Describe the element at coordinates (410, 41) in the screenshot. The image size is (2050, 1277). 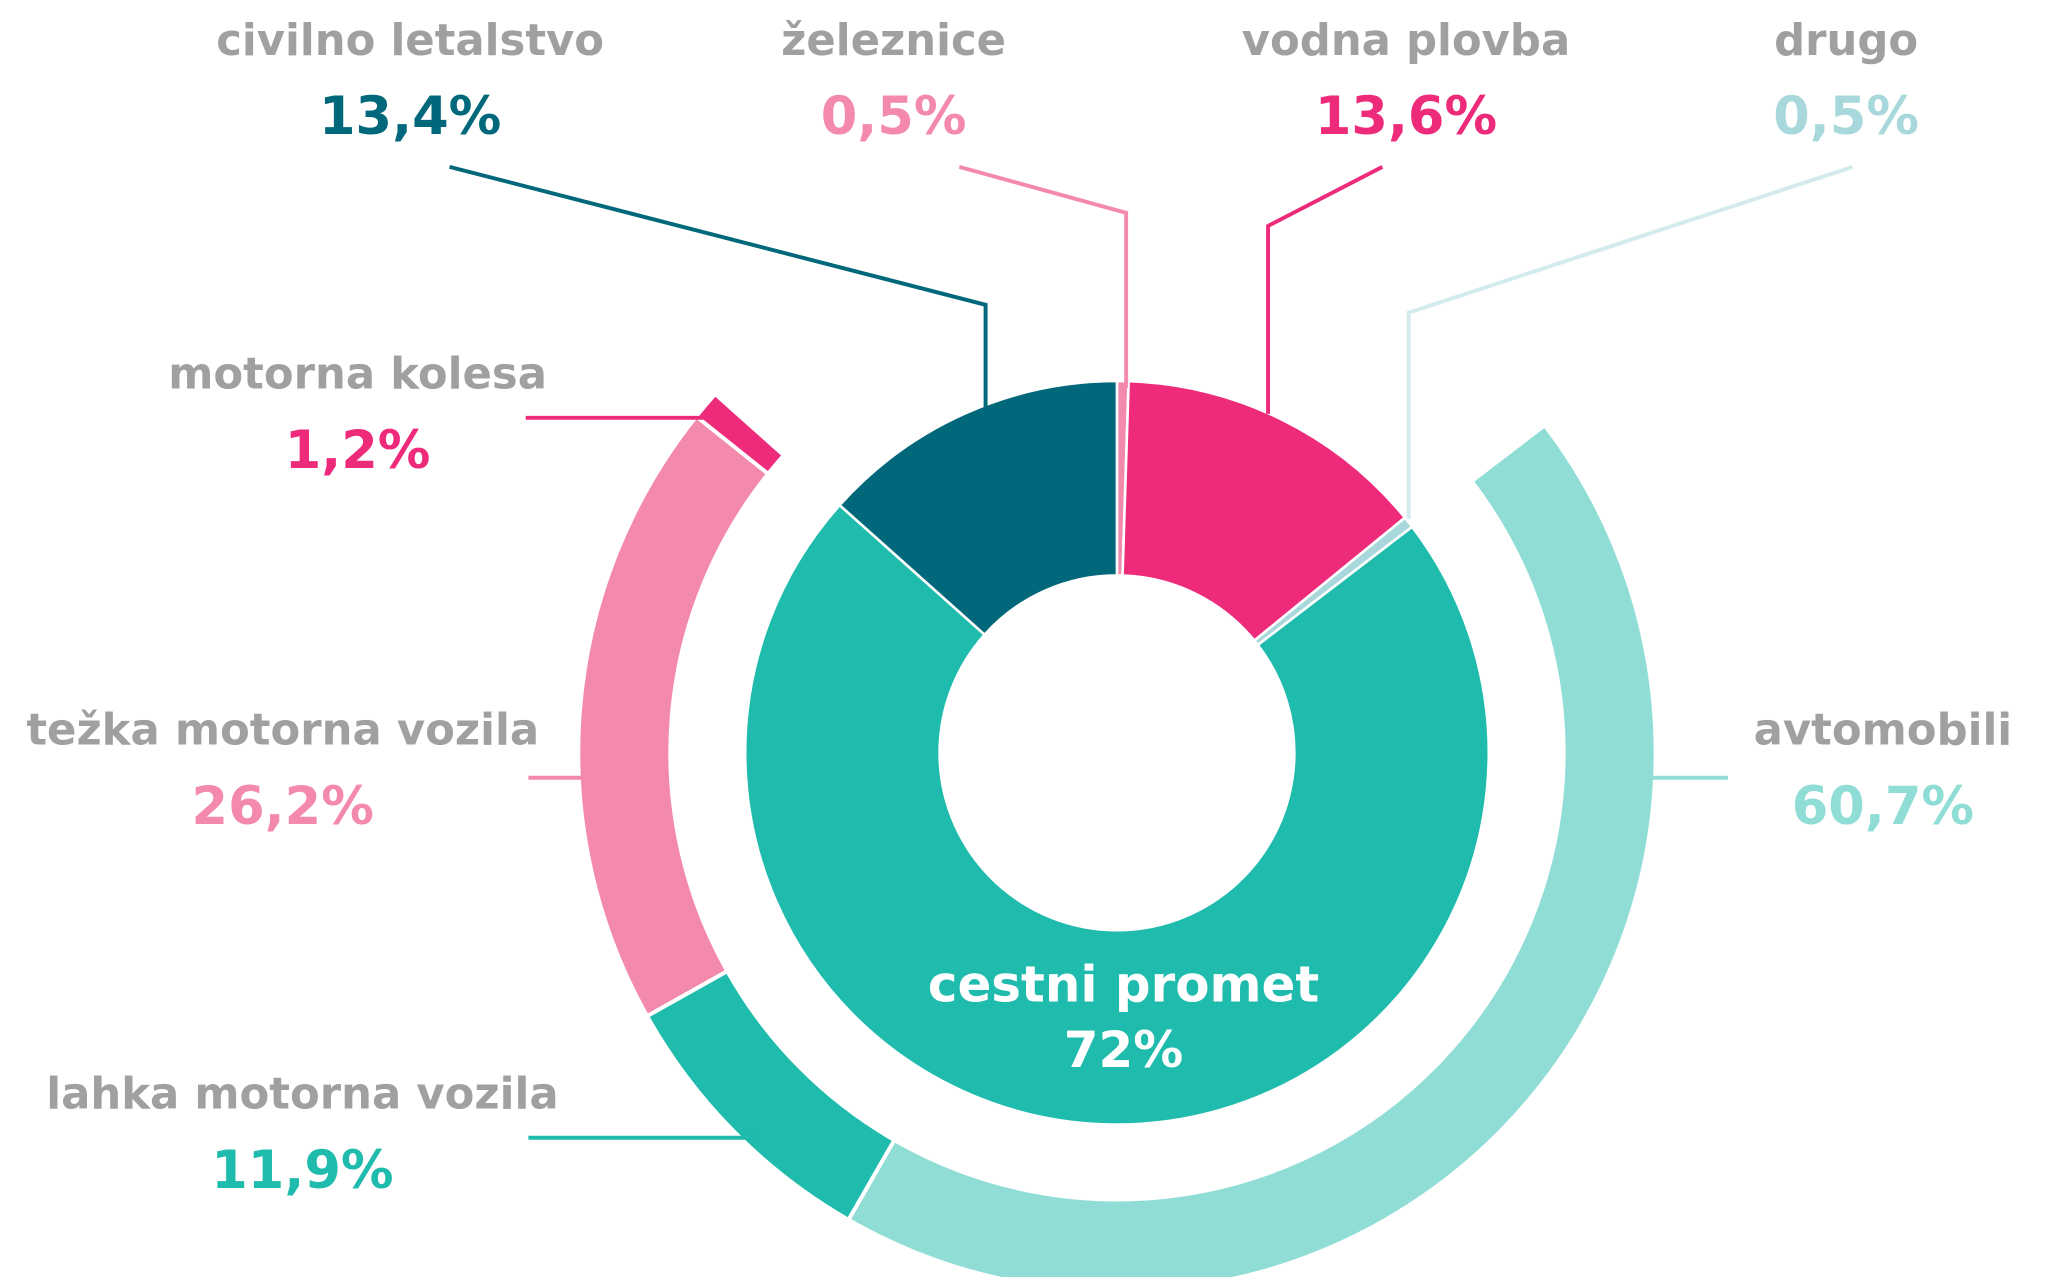
I see `category-label: civilno letalstvo` at that location.